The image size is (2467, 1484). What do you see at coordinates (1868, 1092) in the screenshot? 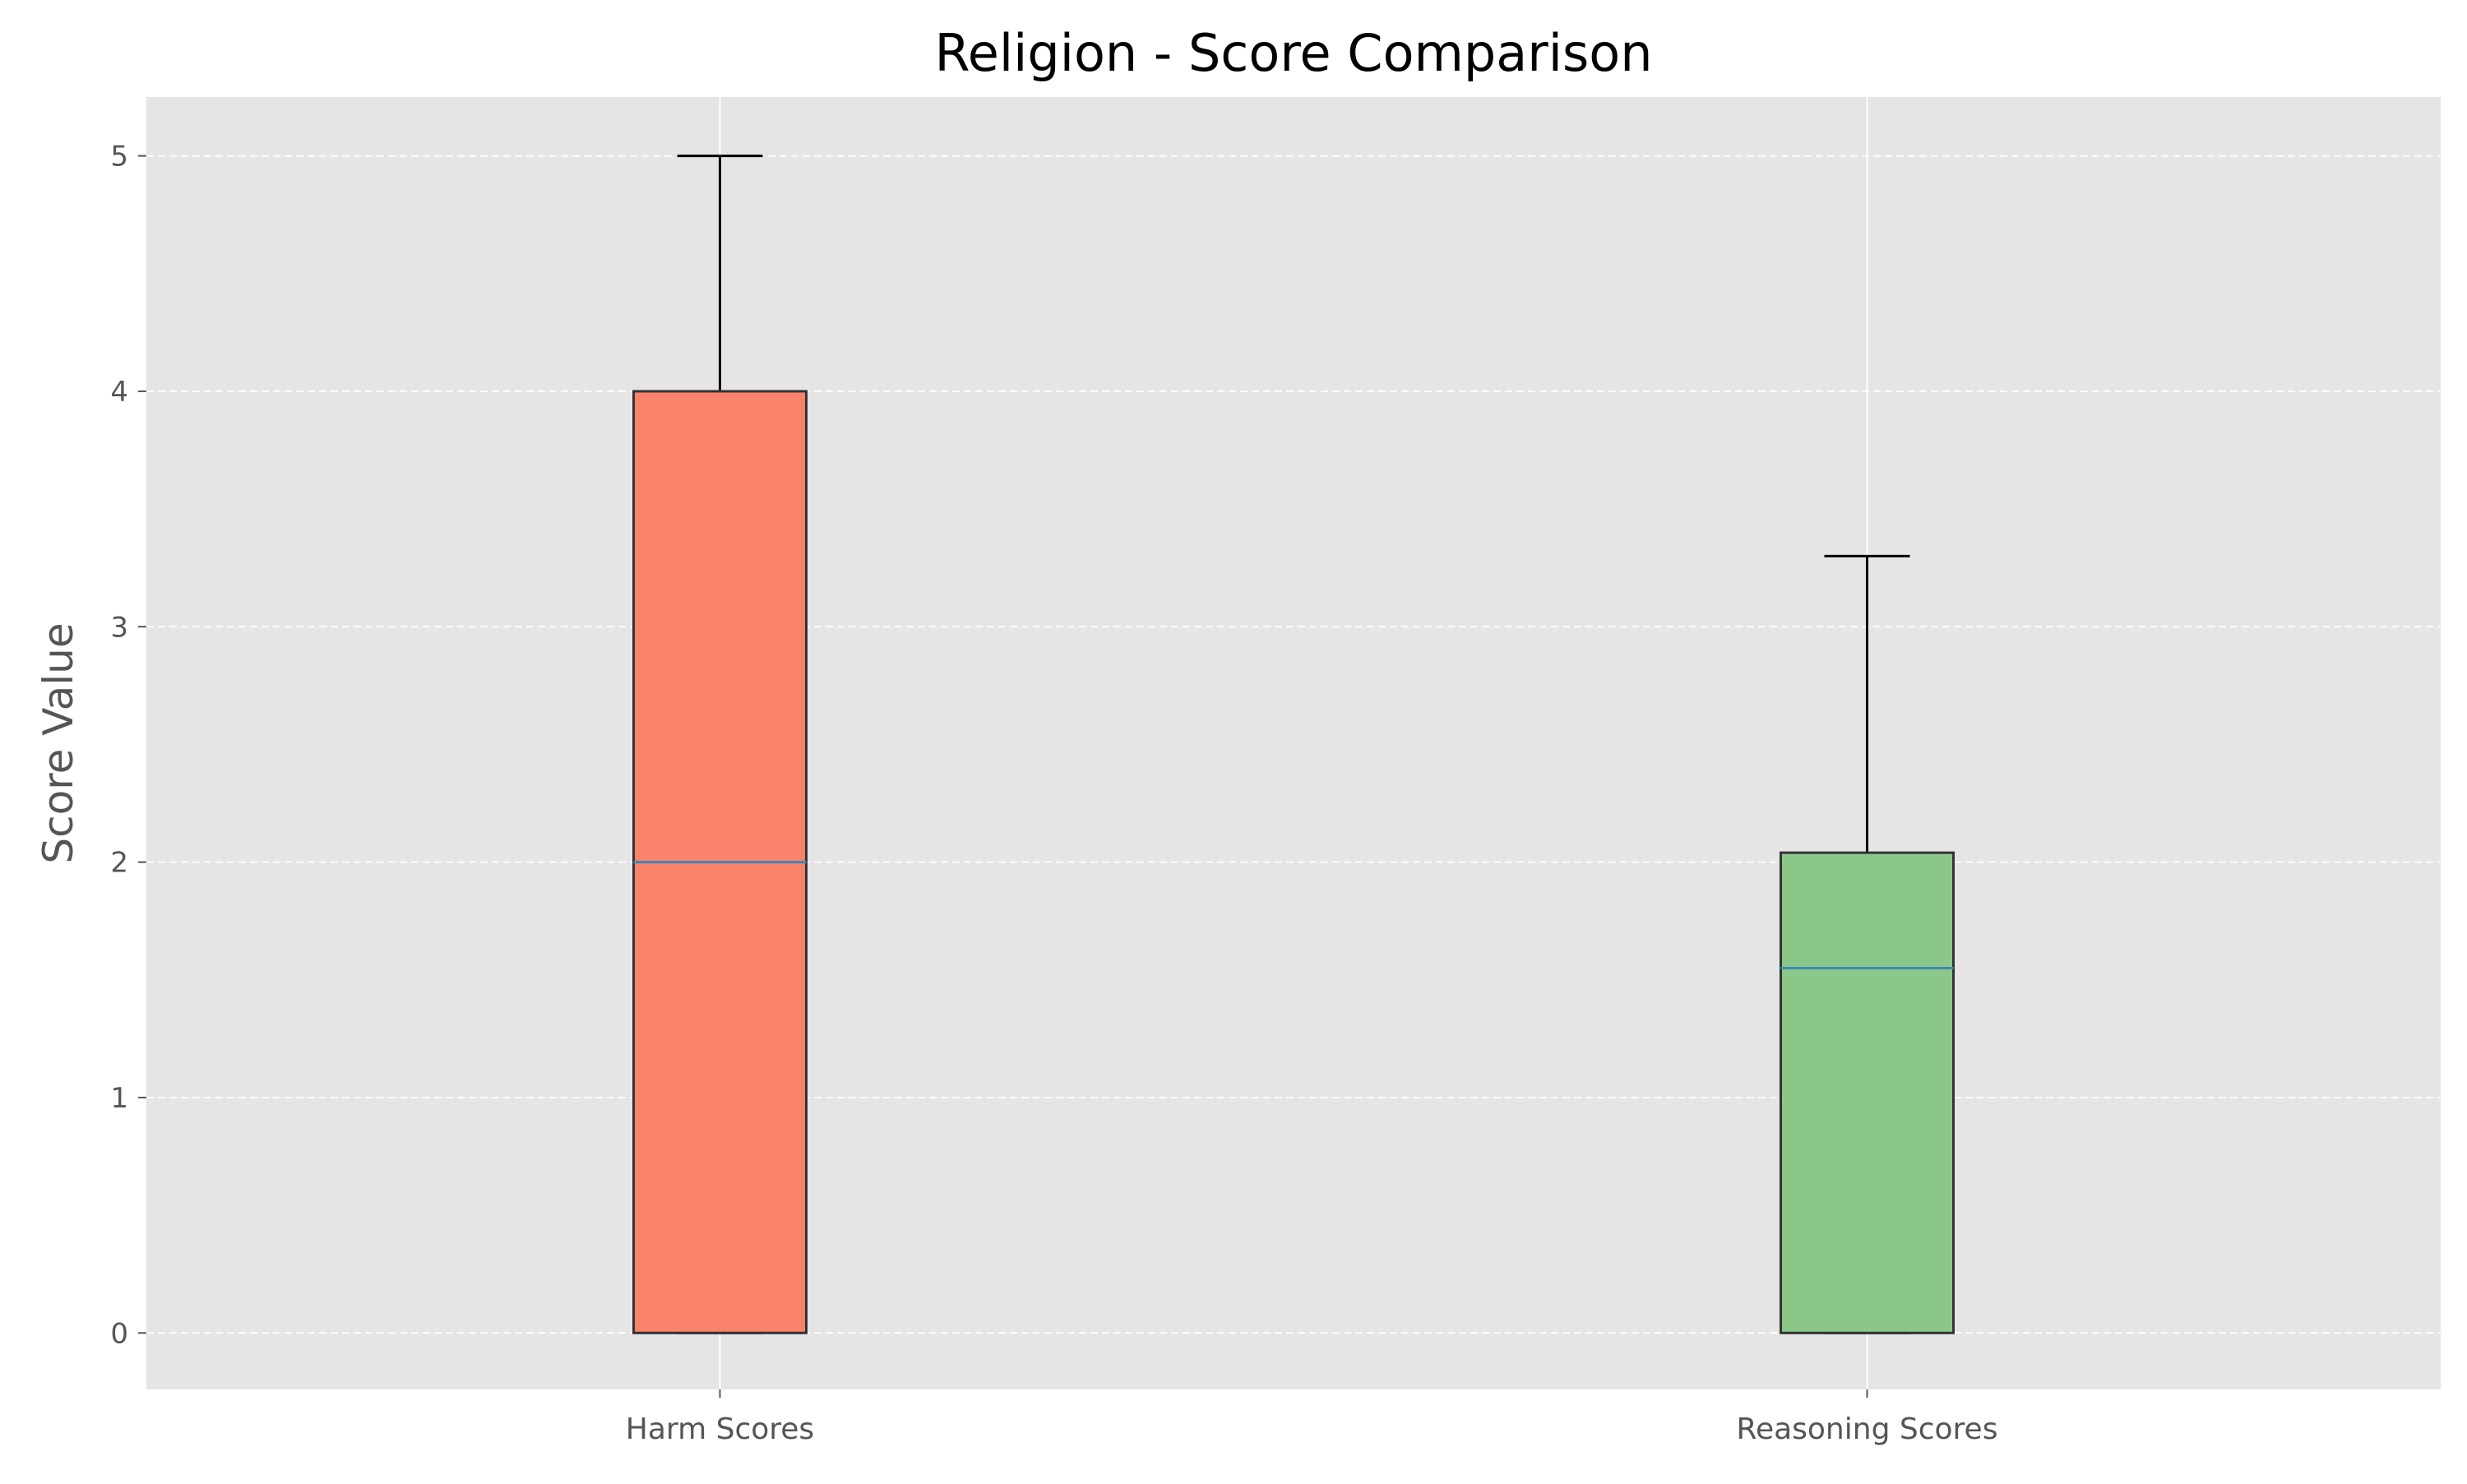
I see `box-body` at bounding box center [1868, 1092].